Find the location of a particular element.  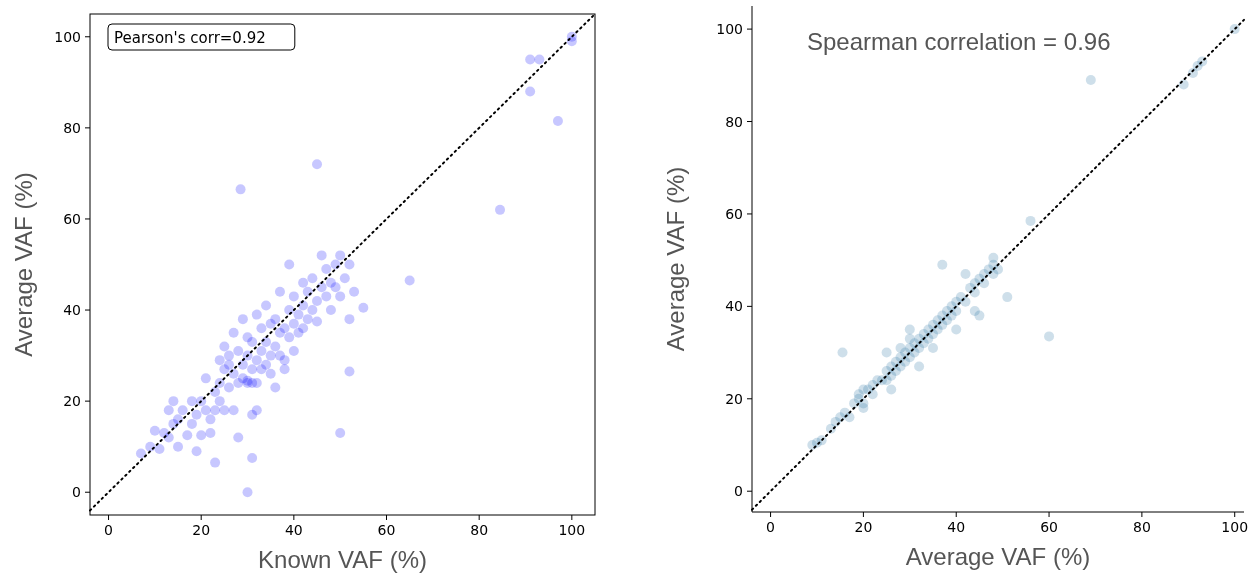

x-axis-title: Known VAF (%) is located at coordinates (342, 559).